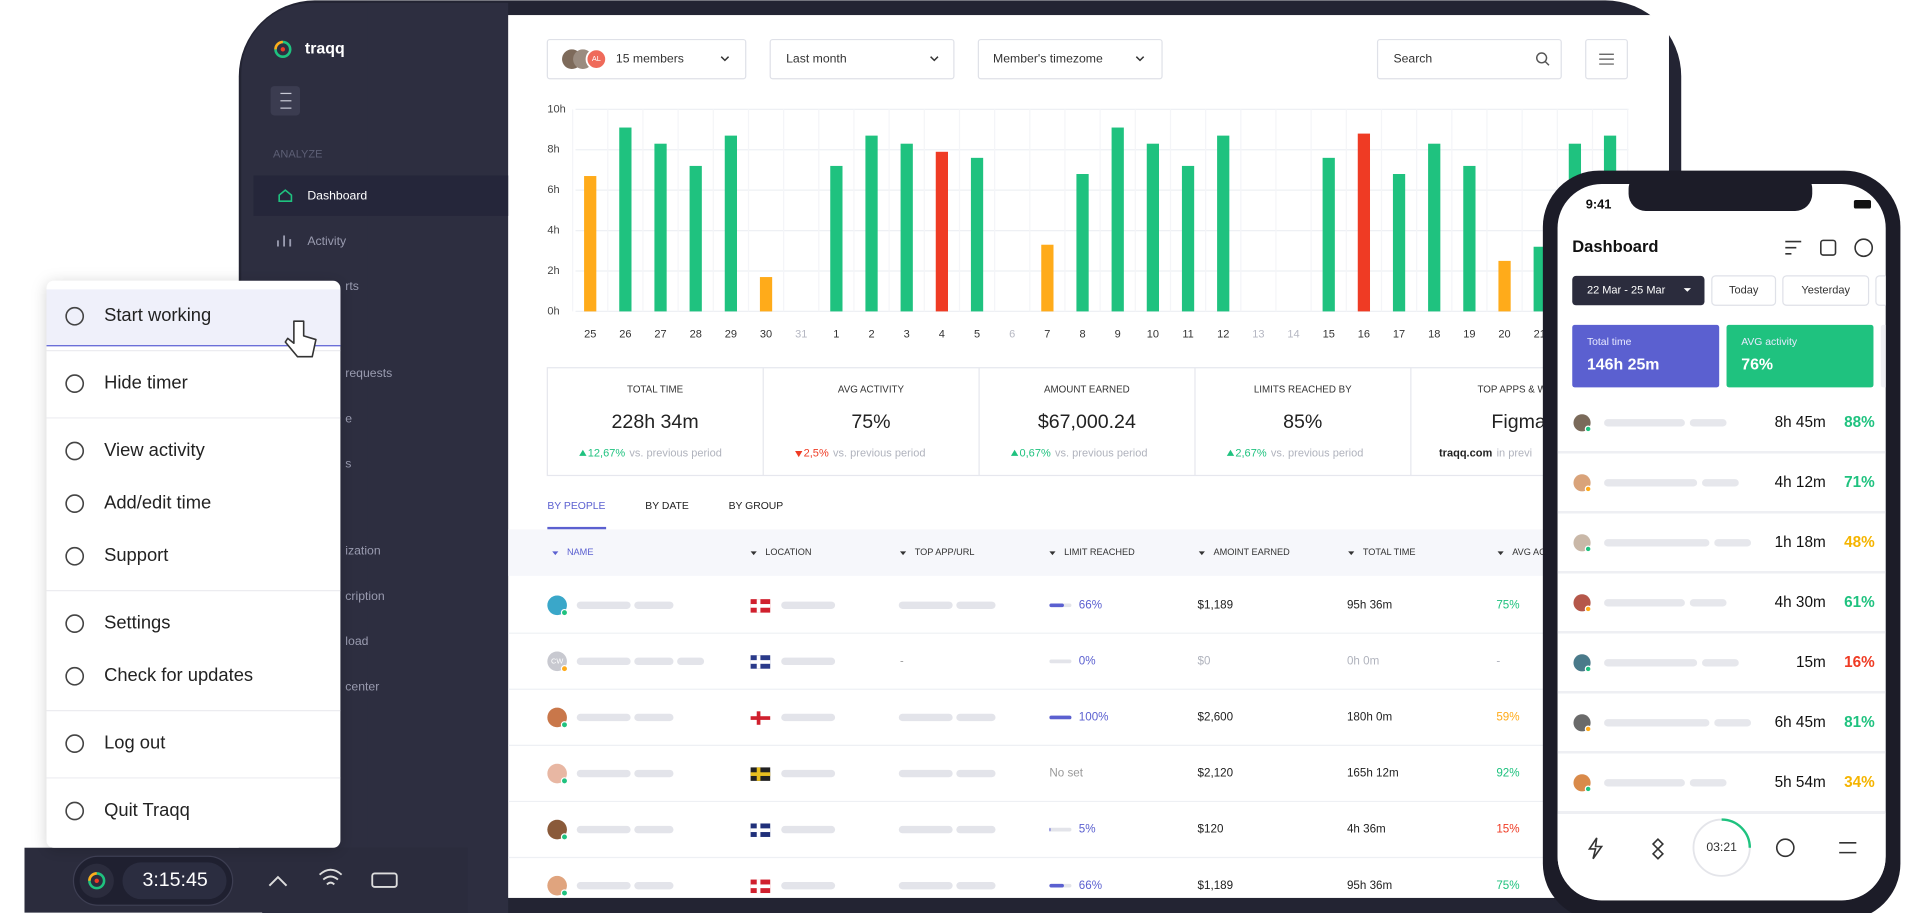  Describe the element at coordinates (1828, 247) in the screenshot. I see `edit-icon` at that location.